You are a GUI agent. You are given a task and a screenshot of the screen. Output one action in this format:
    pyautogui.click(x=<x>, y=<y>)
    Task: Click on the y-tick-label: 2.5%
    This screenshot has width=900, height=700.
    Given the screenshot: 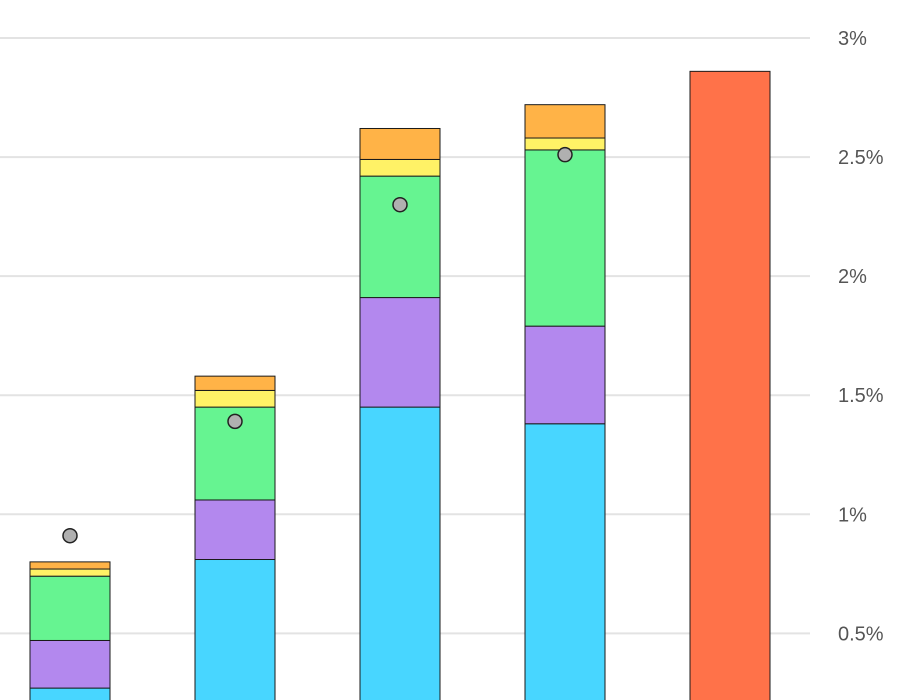 What is the action you would take?
    pyautogui.click(x=861, y=158)
    